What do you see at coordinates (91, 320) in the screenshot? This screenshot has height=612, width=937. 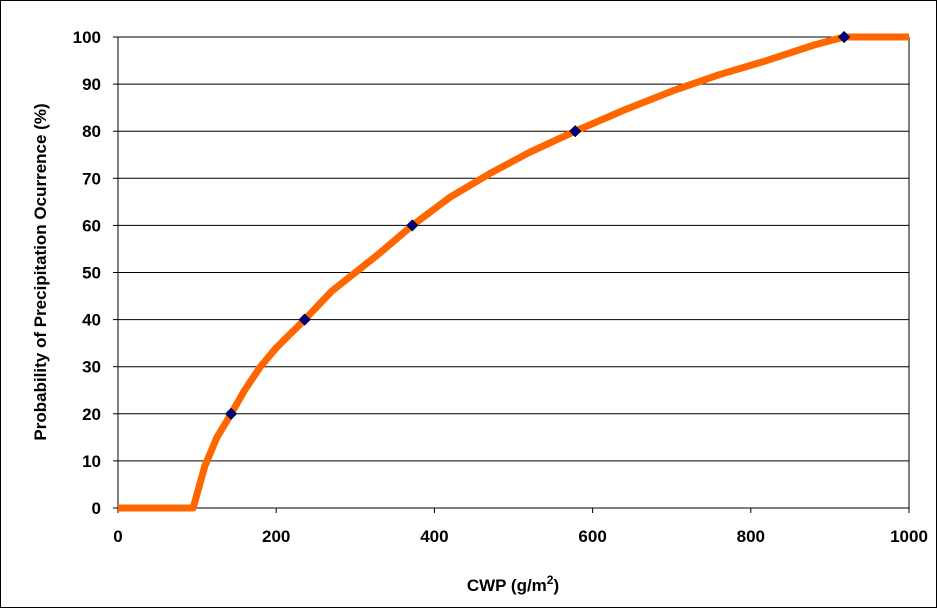 I see `y-tick-label: 40` at bounding box center [91, 320].